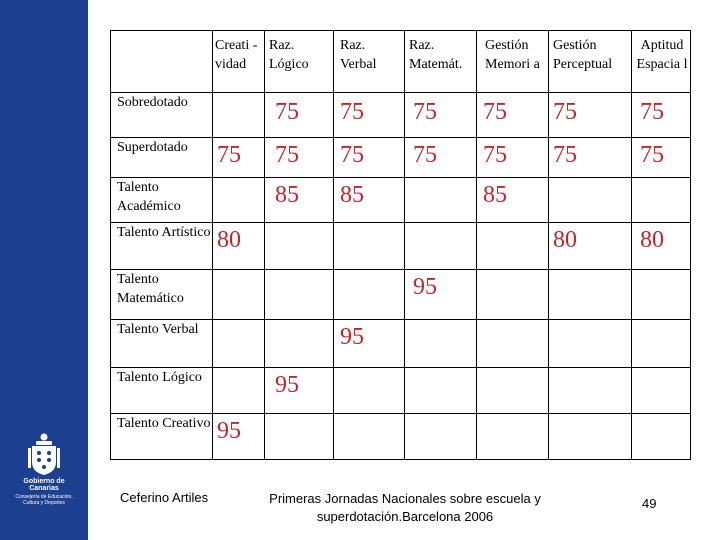 This screenshot has width=720, height=540. I want to click on coat-of-arms-icon, so click(44, 454).